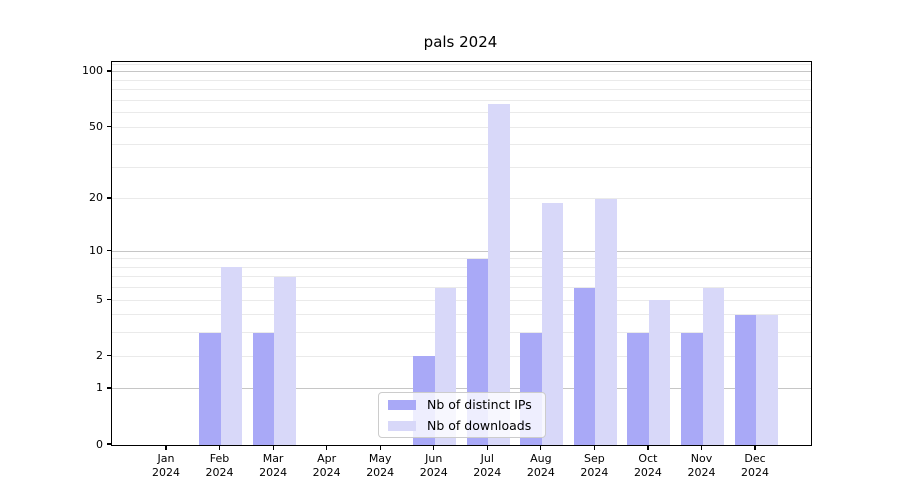  What do you see at coordinates (96, 198) in the screenshot?
I see `y-tick-label: 20` at bounding box center [96, 198].